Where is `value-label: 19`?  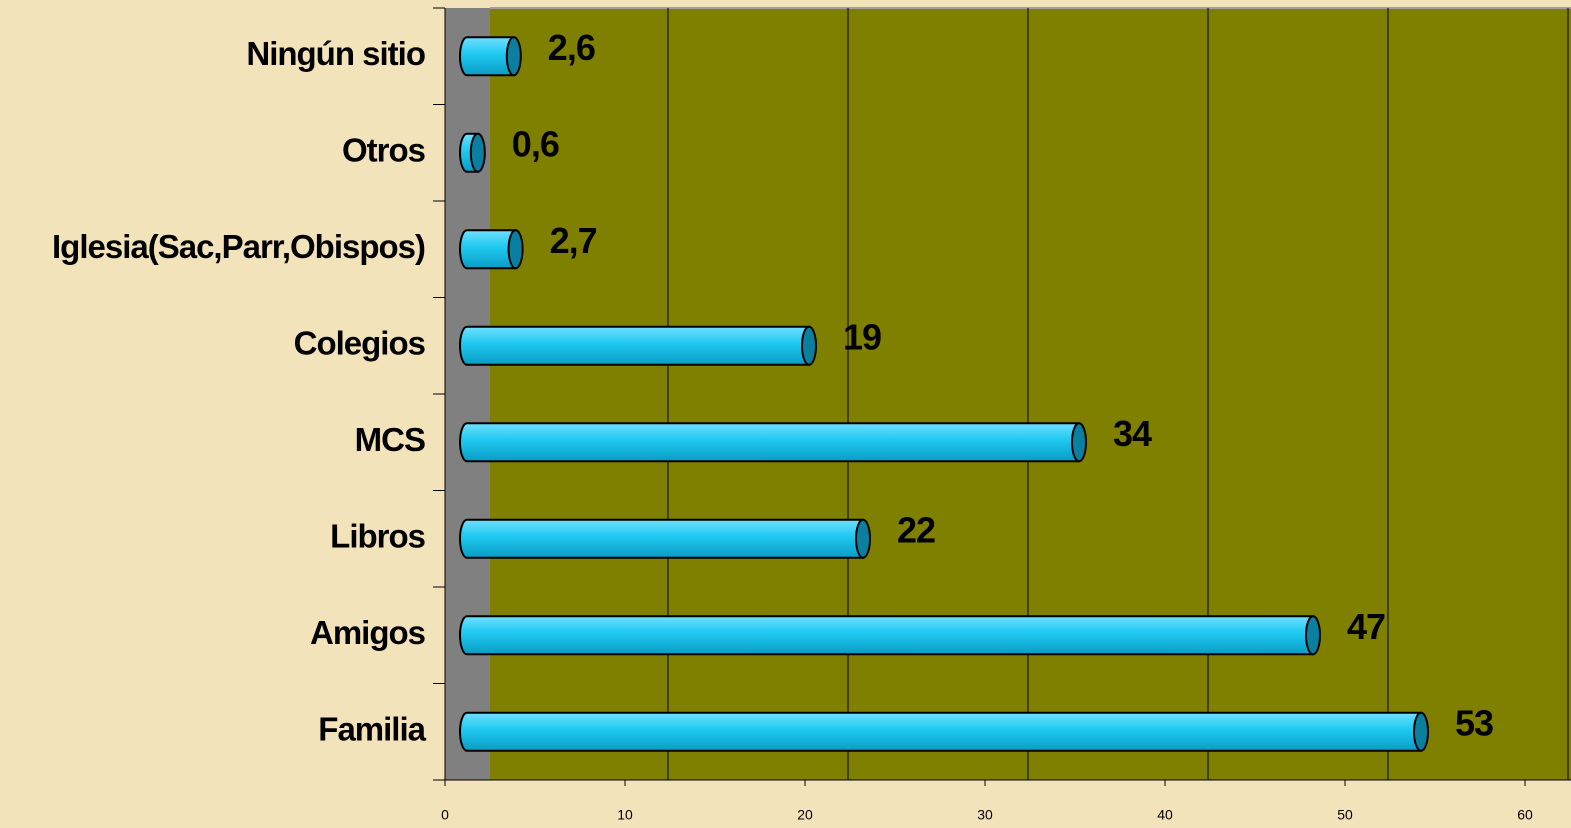 value-label: 19 is located at coordinates (862, 336).